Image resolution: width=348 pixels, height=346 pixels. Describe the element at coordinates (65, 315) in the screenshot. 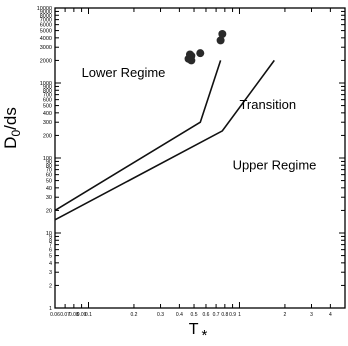

I see `x-tick-label: 0.07` at that location.